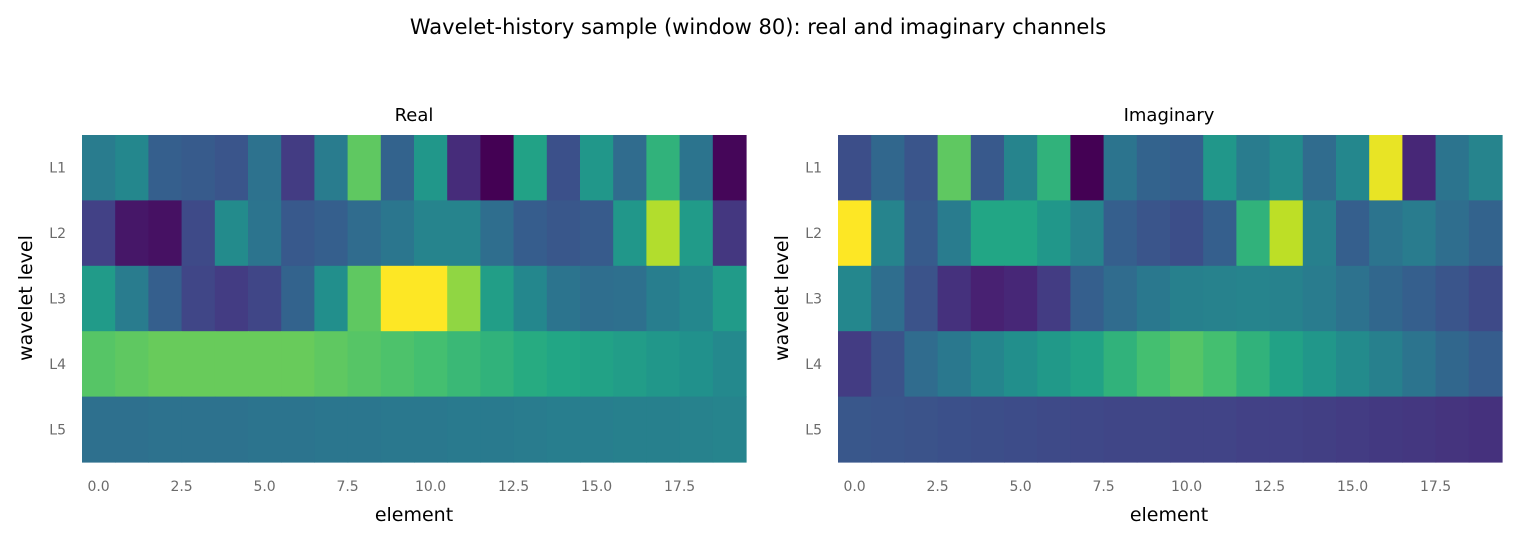 This screenshot has width=1517, height=540. I want to click on y-axis-label-imaginary: wavelet level, so click(782, 298).